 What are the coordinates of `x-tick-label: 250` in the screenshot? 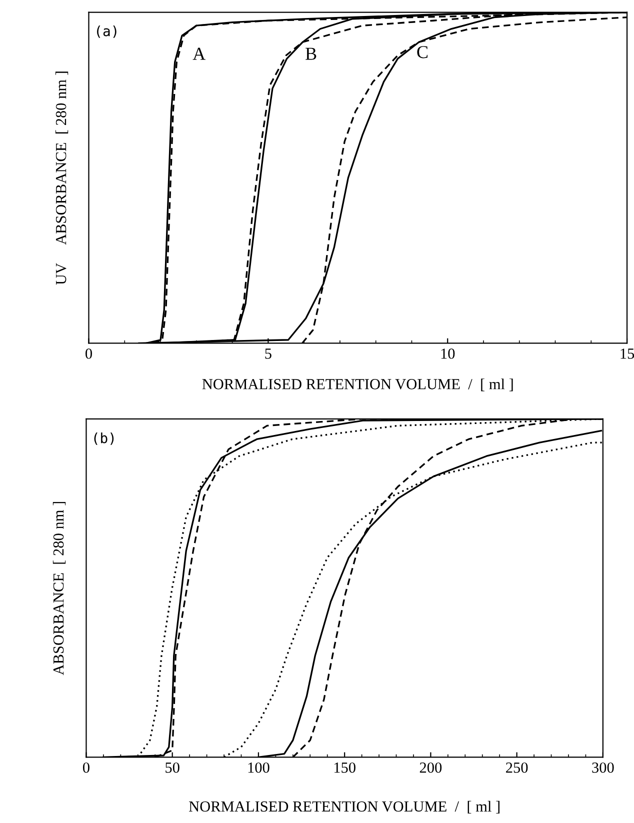 It's located at (517, 767).